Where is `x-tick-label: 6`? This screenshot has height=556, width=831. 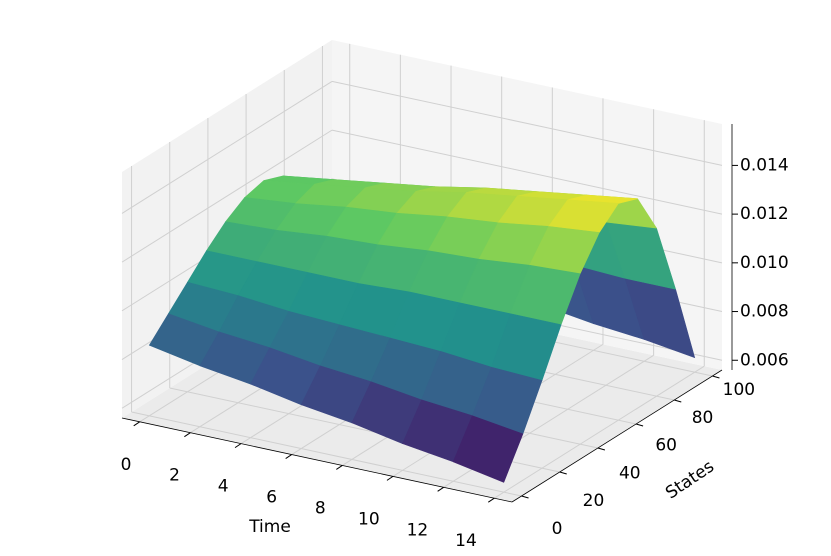 x-tick-label: 6 is located at coordinates (271, 498).